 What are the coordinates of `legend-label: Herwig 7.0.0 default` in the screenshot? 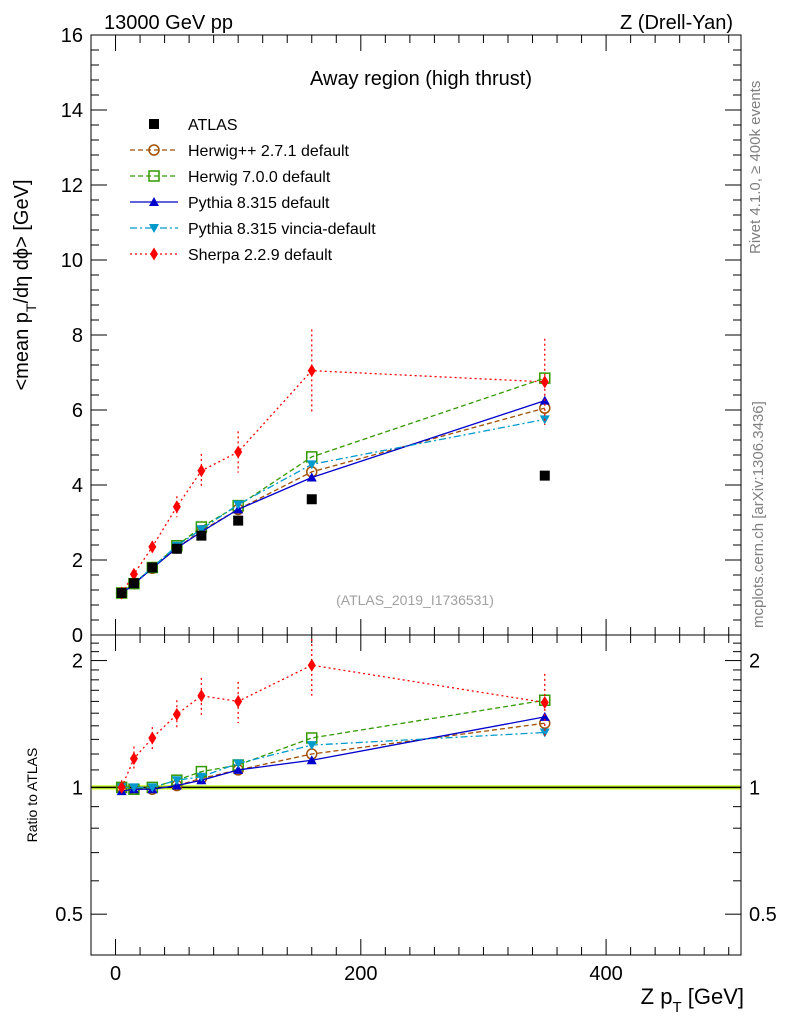 It's located at (259, 177).